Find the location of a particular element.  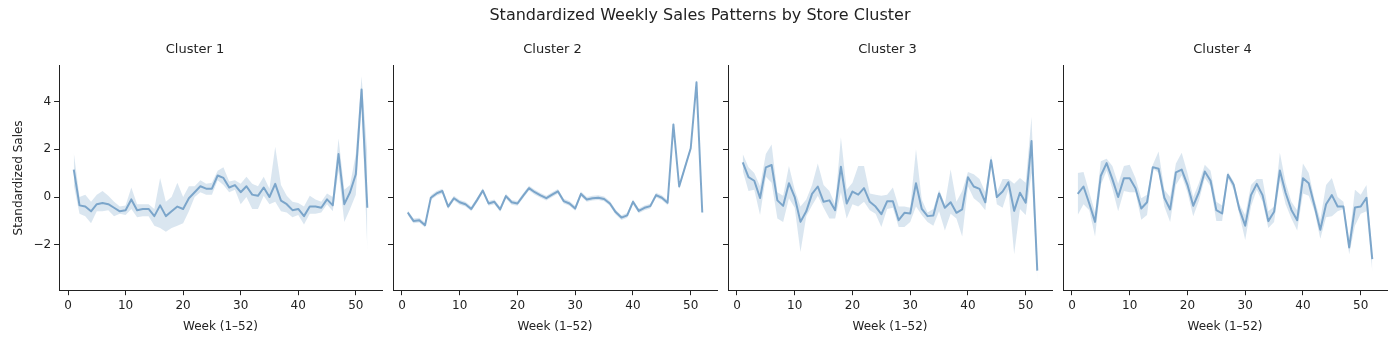

y-tick-label: −2 is located at coordinates (42, 243).